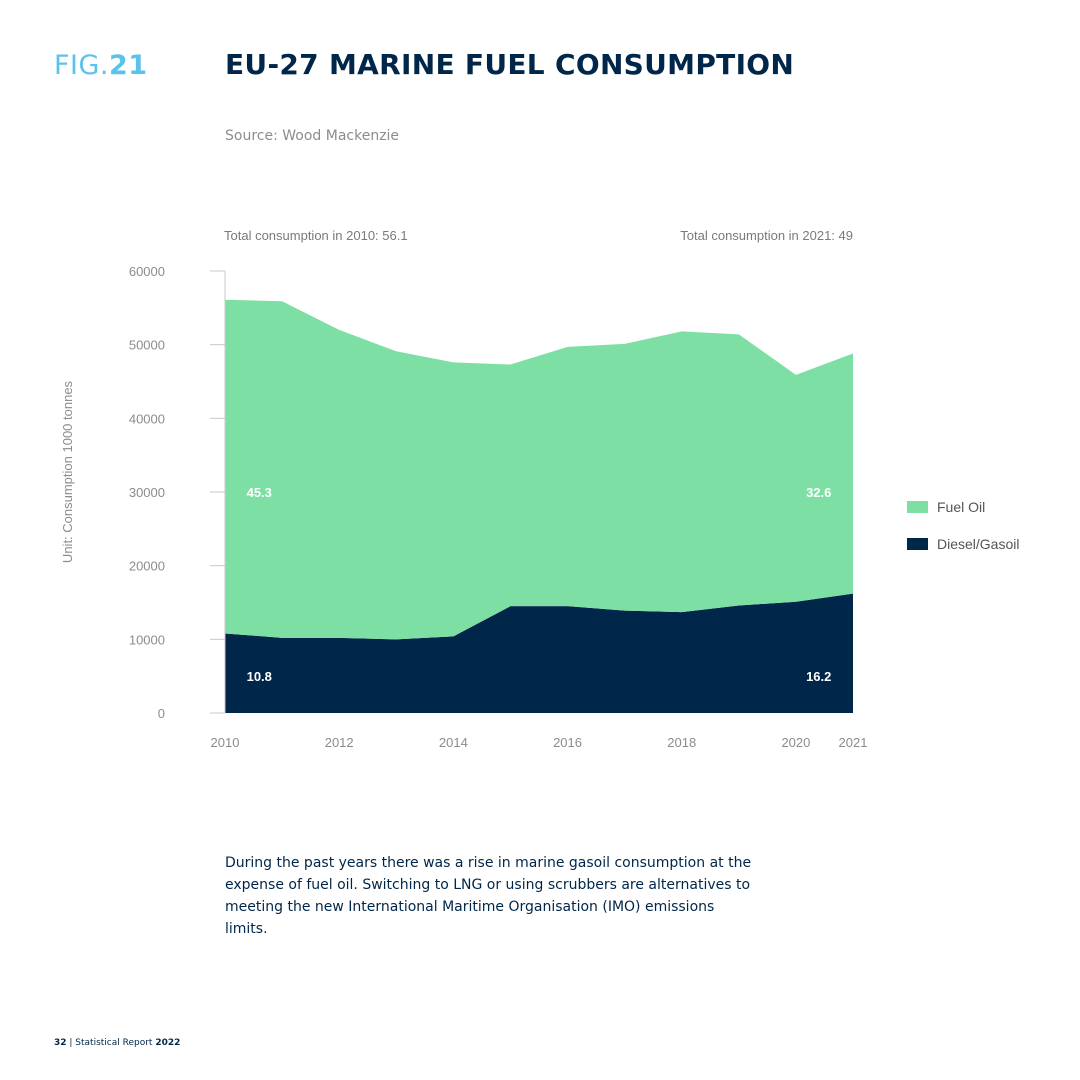 The image size is (1080, 1080). I want to click on x-tick-label: 2016, so click(567, 742).